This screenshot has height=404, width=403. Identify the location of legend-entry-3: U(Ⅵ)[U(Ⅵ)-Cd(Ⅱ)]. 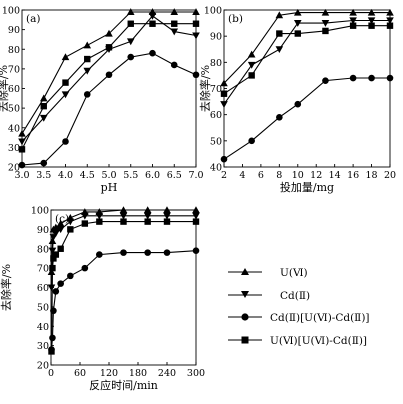
(297, 341).